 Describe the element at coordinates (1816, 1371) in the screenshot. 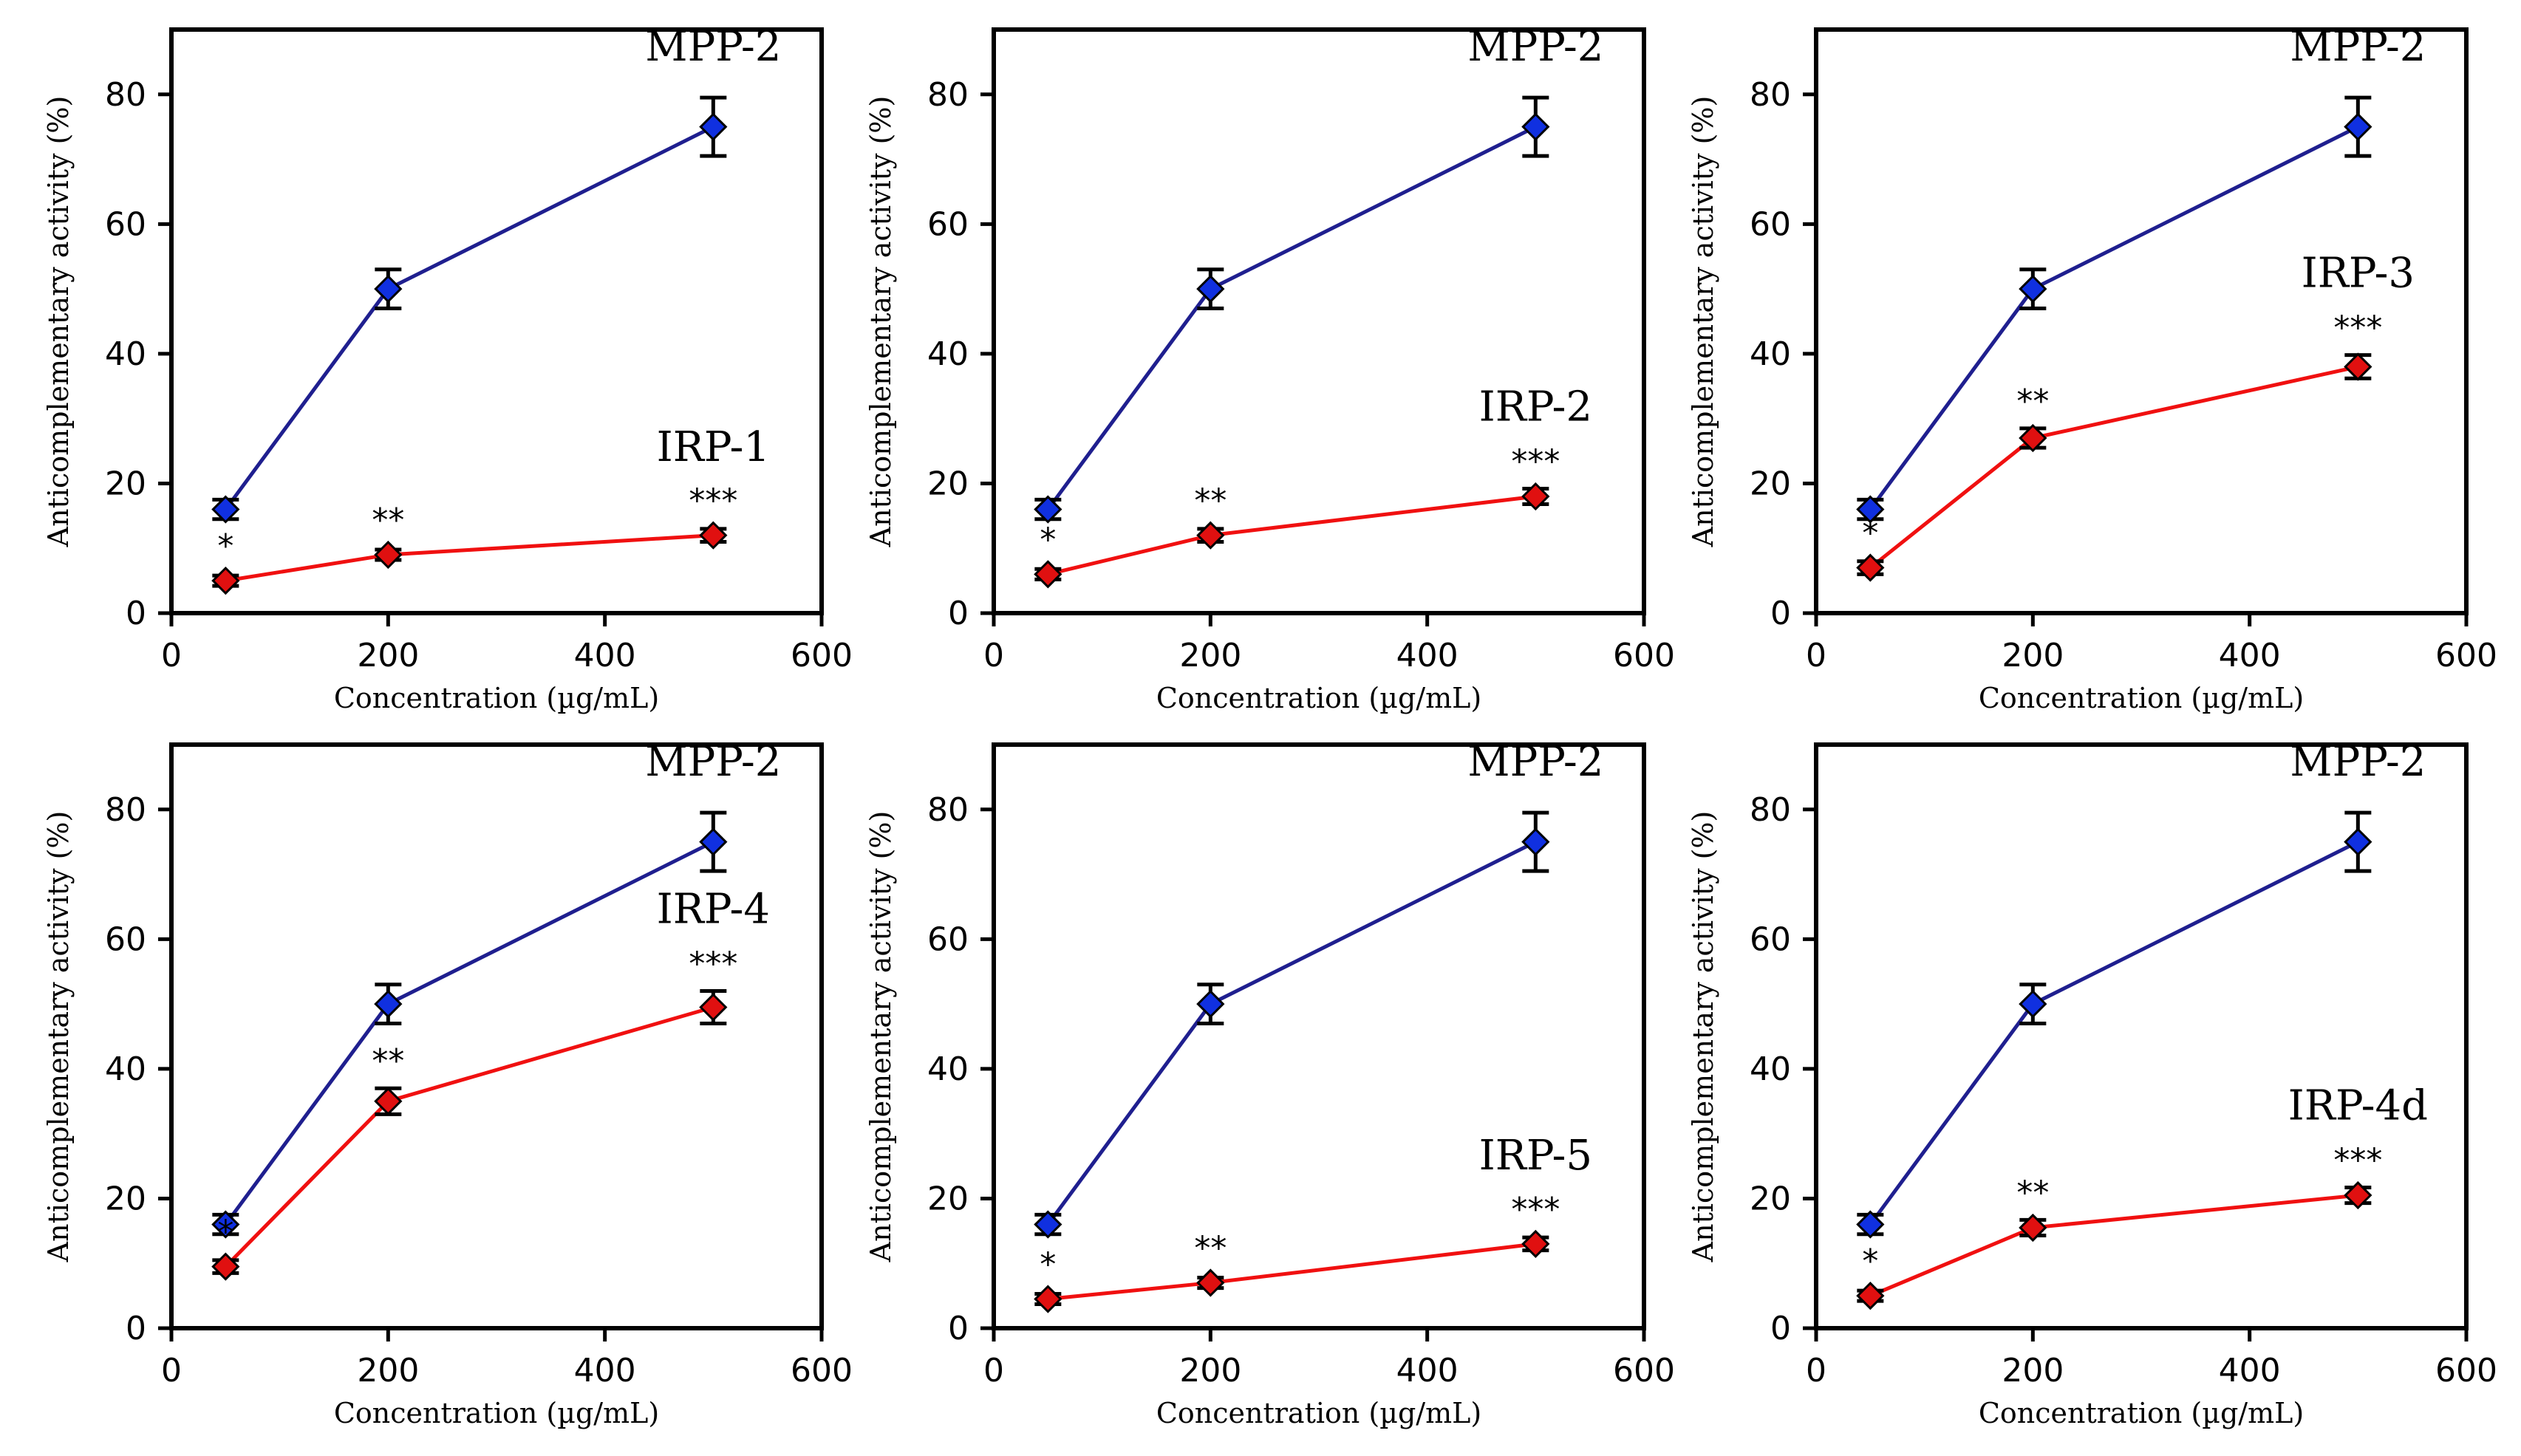

I see `x-tick-label: 0` at that location.